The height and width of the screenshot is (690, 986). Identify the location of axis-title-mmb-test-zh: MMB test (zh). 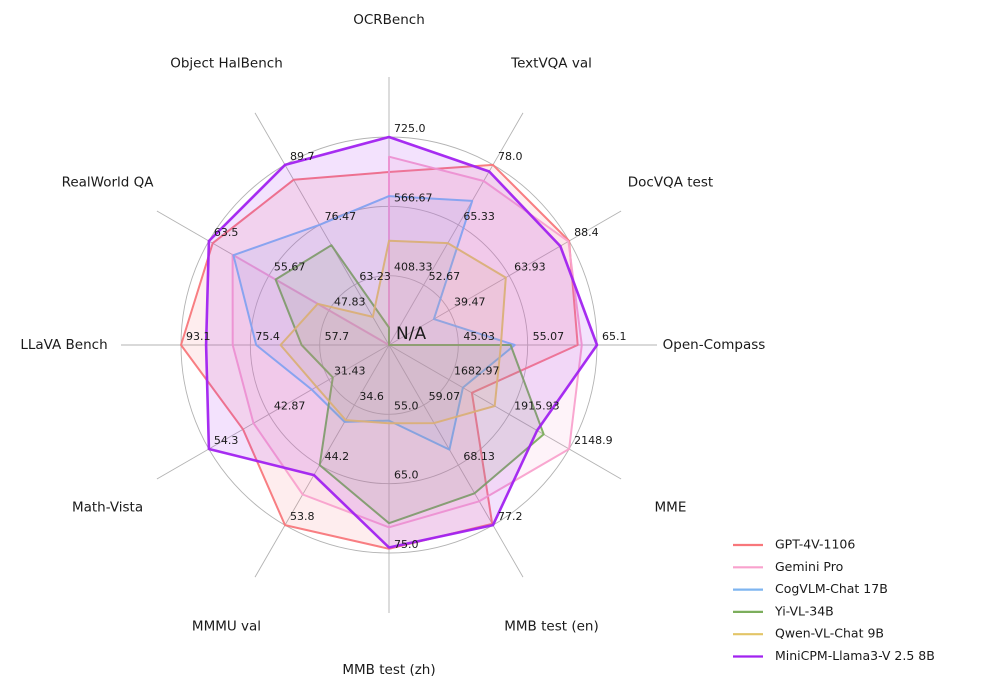
(388, 670).